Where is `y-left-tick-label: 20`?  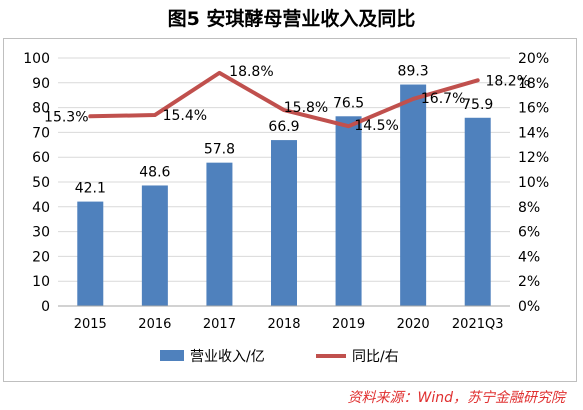
y-left-tick-label: 20 is located at coordinates (41, 257).